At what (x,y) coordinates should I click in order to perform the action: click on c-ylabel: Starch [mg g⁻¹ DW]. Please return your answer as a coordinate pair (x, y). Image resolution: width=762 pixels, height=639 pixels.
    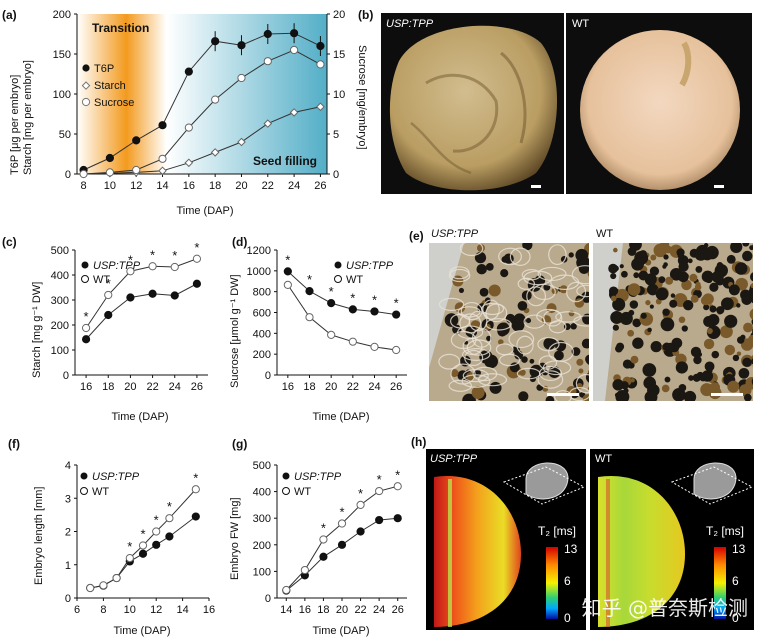
    Looking at the image, I should click on (37, 330).